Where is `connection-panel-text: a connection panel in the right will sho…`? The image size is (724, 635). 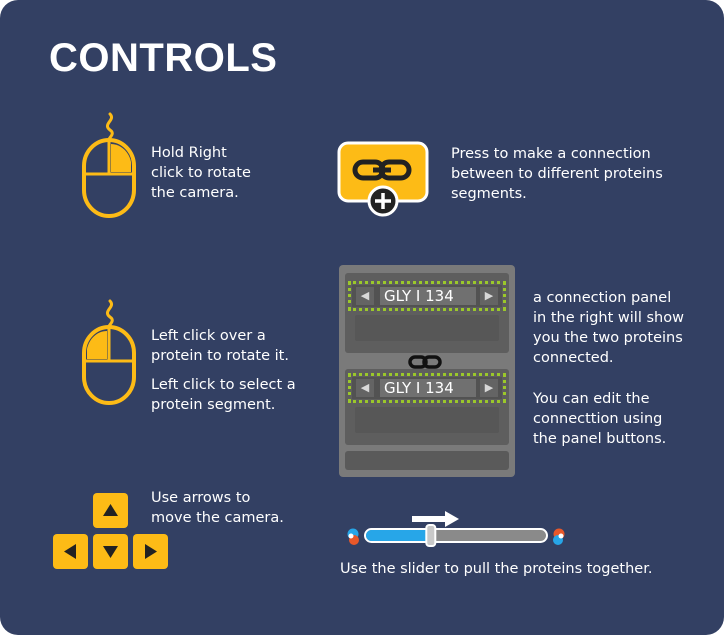 connection-panel-text: a connection panel in the right will sho… is located at coordinates (608, 328).